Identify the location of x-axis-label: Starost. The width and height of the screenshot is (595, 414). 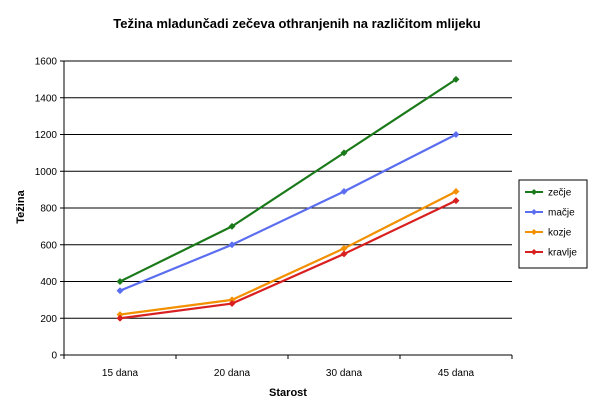
(288, 393).